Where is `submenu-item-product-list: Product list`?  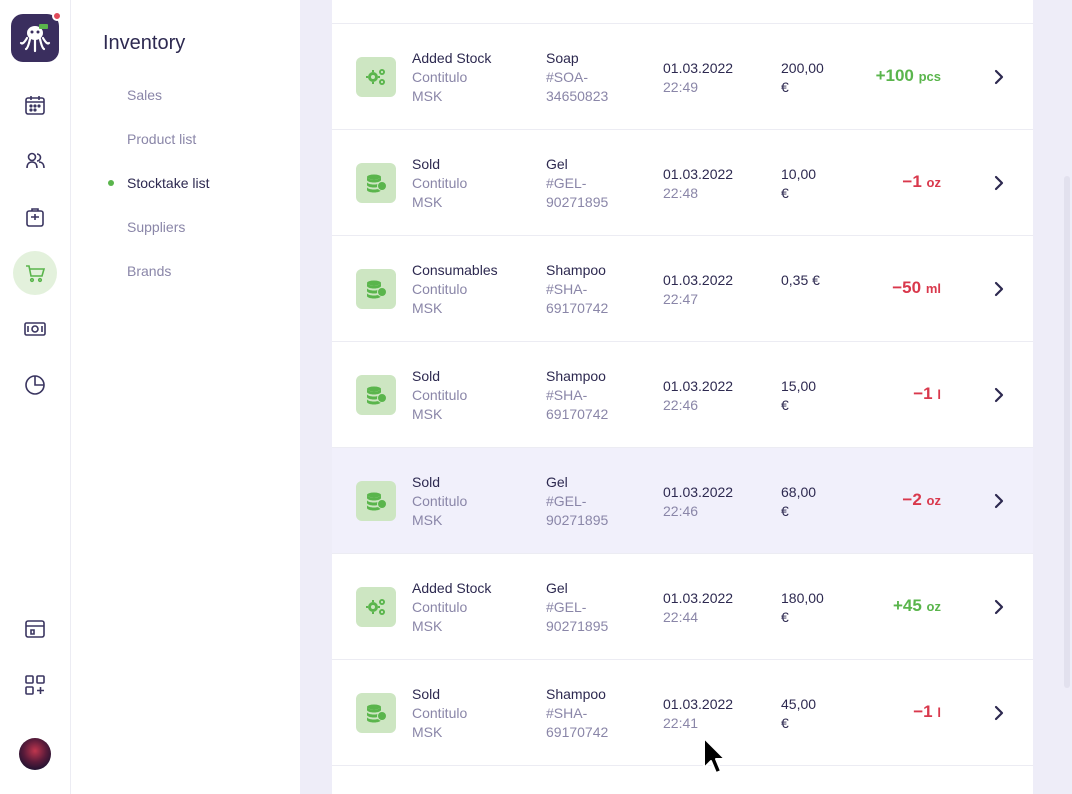 submenu-item-product-list: Product list is located at coordinates (162, 139).